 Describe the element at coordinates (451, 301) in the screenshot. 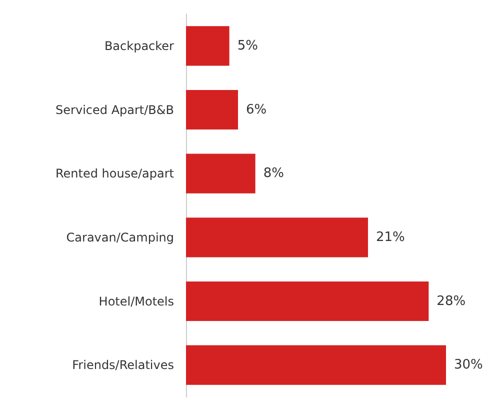

I see `data-label: 28%` at that location.